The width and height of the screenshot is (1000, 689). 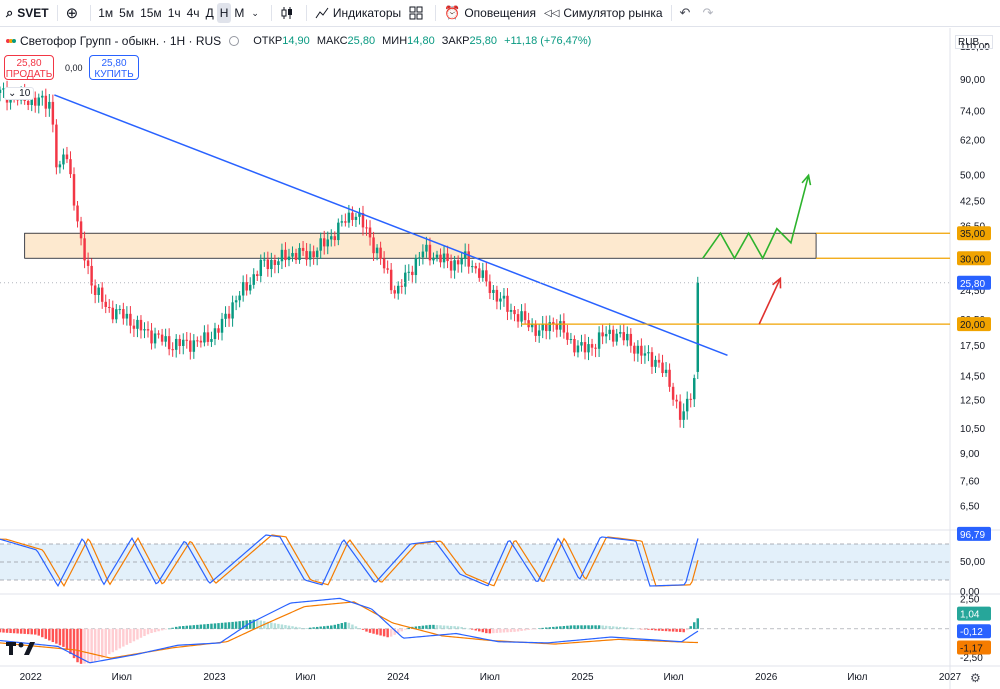 What do you see at coordinates (603, 13) in the screenshot?
I see `replay-button: ◁◁ Симулятор рынка` at bounding box center [603, 13].